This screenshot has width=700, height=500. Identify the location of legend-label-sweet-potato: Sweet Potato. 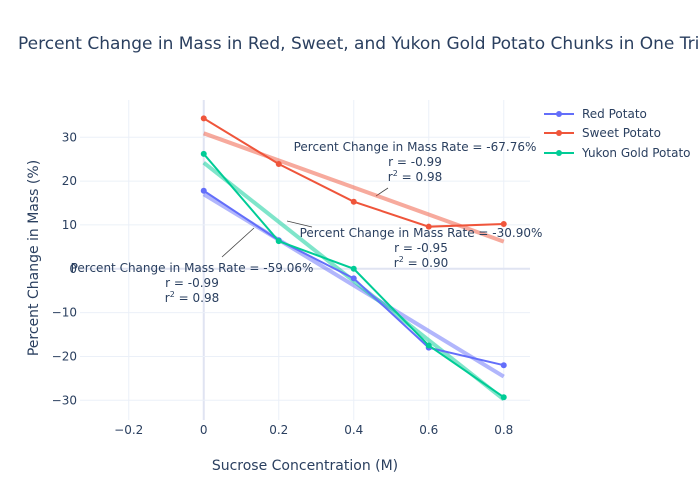
(621, 133).